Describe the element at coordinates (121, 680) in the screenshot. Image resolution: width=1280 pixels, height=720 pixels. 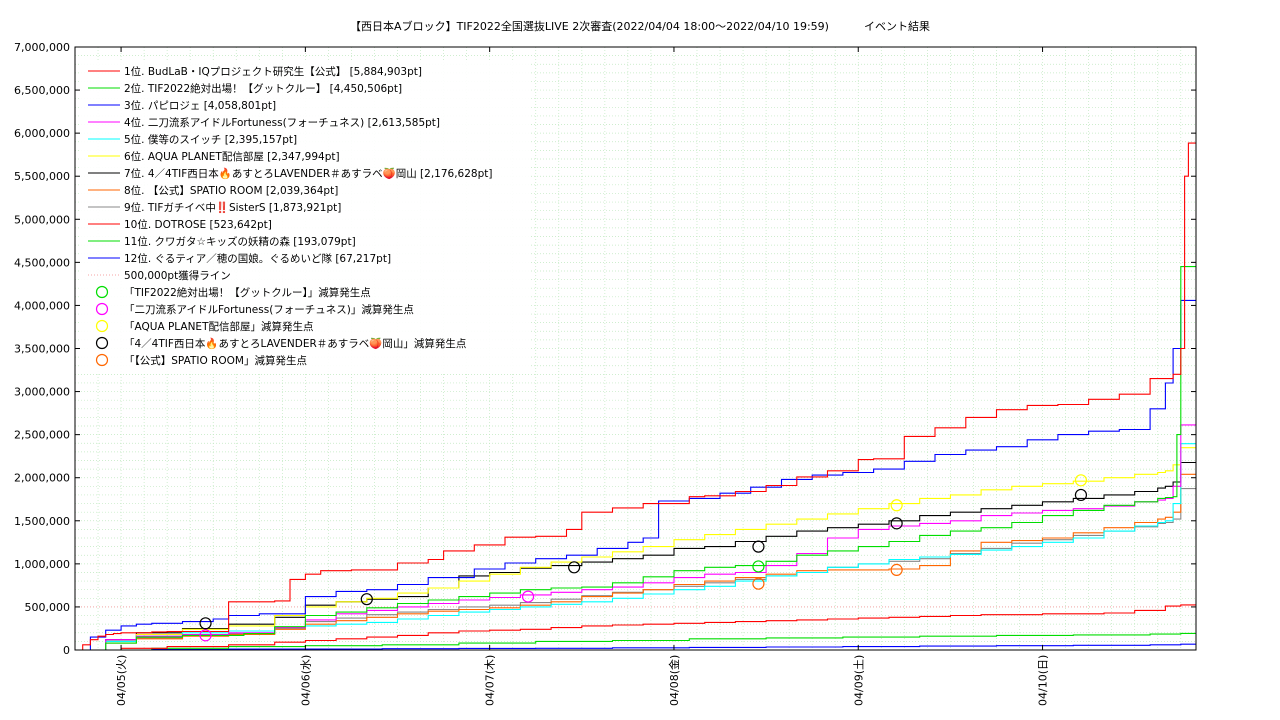
I see `x-tick-label: 04/05(火)` at that location.